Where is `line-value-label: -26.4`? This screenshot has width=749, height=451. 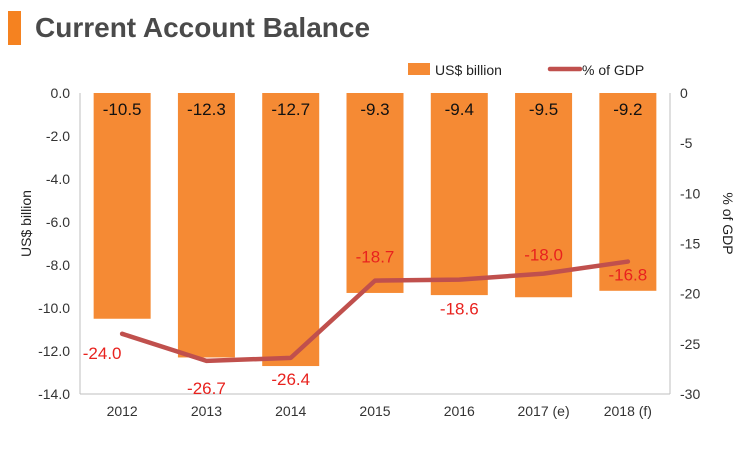 line-value-label: -26.4 is located at coordinates (290, 379).